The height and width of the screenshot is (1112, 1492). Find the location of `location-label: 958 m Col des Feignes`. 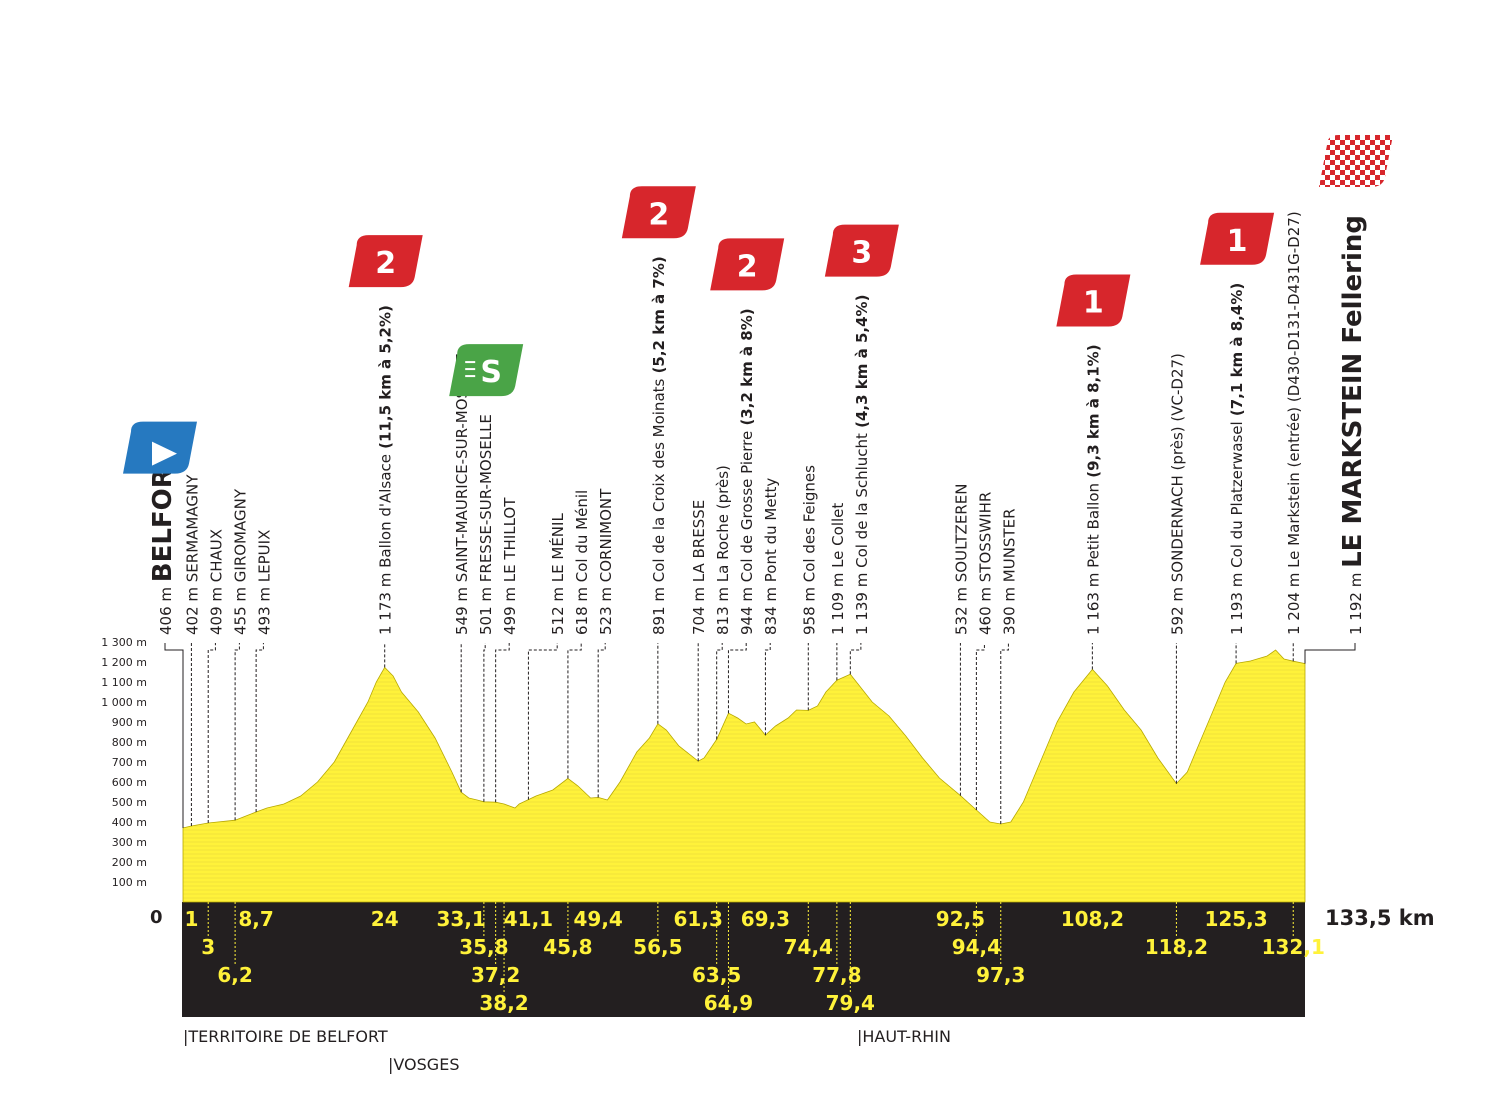

location-label: 958 m Col des Feignes is located at coordinates (809, 550).